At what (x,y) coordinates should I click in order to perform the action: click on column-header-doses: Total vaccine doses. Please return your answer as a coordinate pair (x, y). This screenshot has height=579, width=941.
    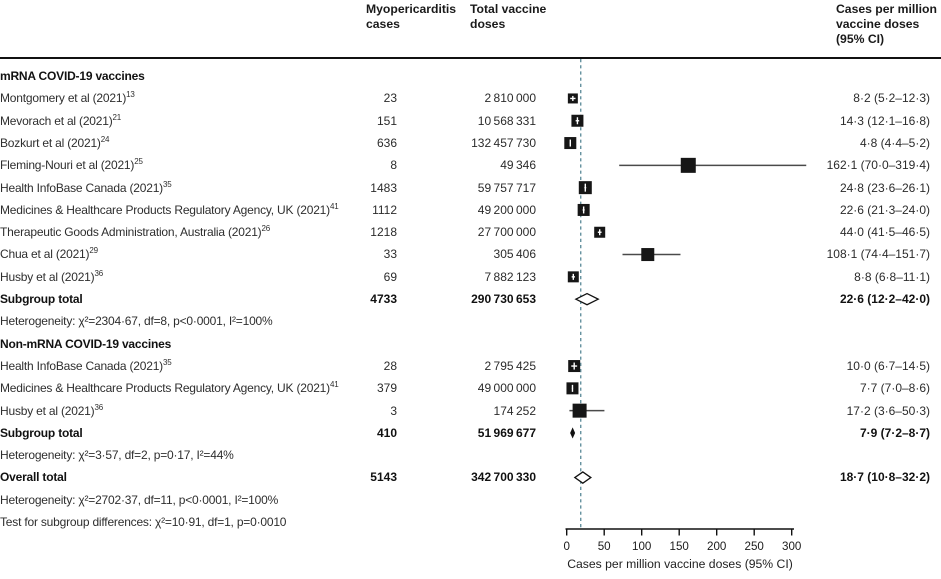
    Looking at the image, I should click on (508, 16).